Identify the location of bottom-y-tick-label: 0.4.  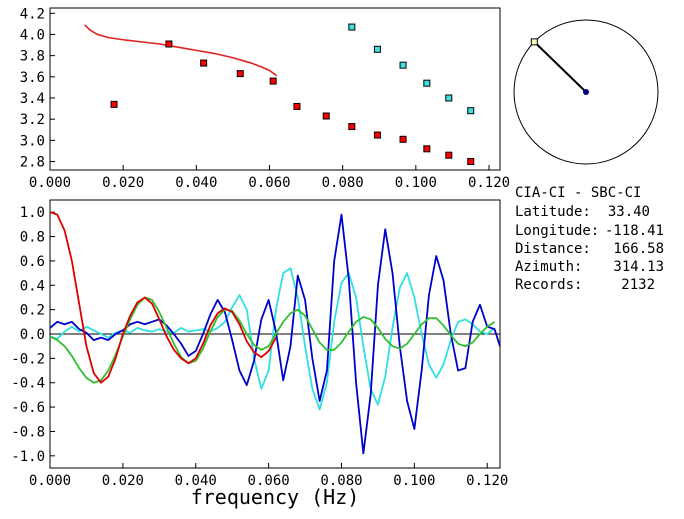
(32, 286).